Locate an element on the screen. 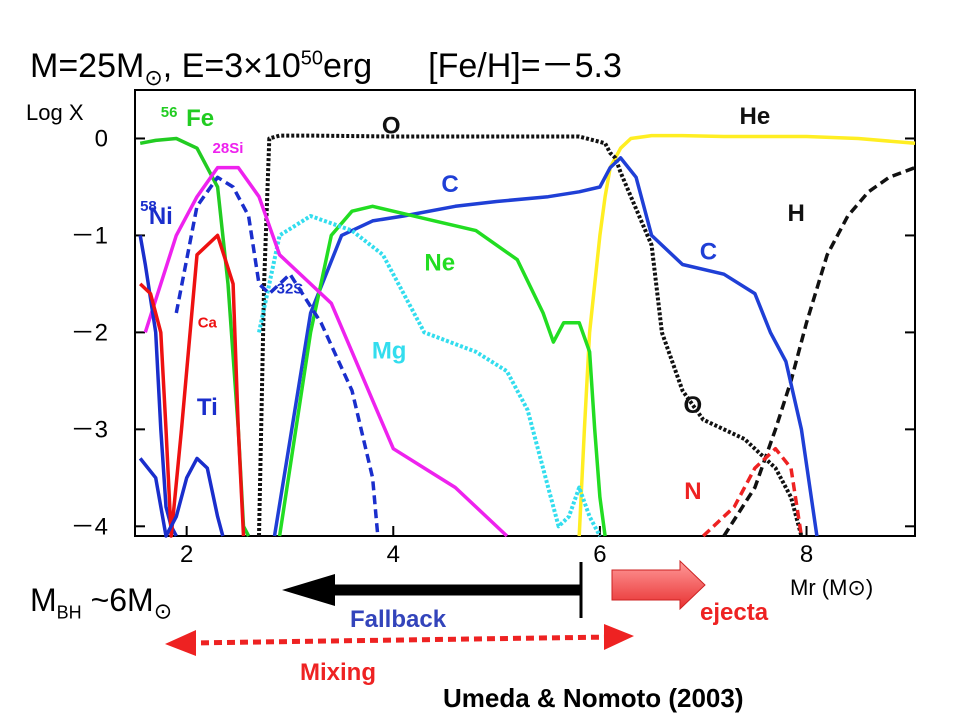  y-tick-label: －4 is located at coordinates (89, 526).